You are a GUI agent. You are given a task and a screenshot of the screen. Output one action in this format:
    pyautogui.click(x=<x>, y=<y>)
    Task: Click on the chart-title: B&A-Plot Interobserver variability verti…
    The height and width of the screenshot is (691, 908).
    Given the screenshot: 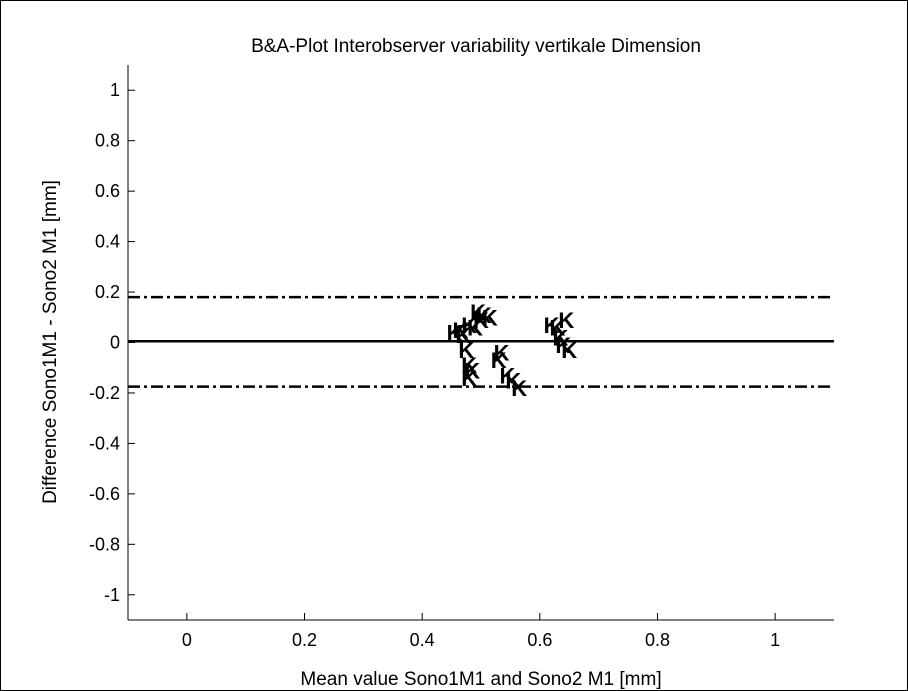 What is the action you would take?
    pyautogui.click(x=476, y=46)
    